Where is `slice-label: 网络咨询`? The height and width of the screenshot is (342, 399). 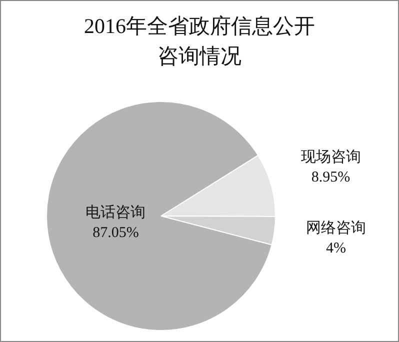
slice-label: 网络咨询 is located at coordinates (336, 228).